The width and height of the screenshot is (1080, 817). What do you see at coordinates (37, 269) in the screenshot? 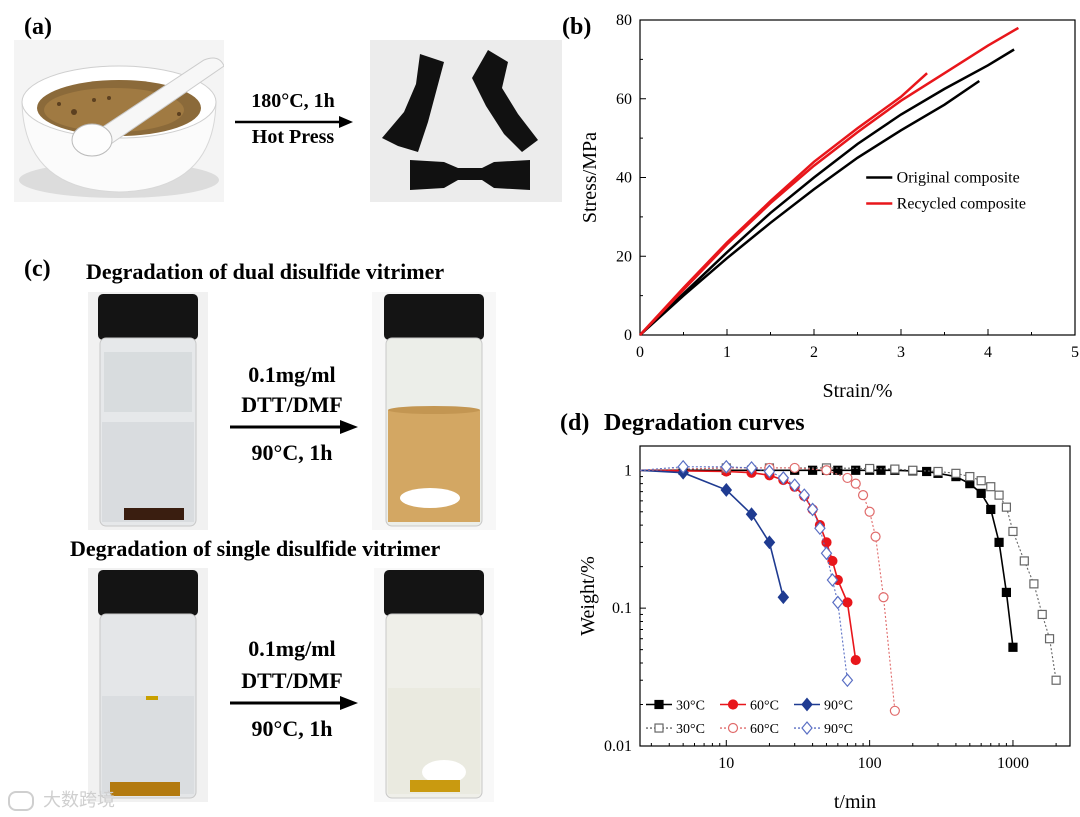
I see `panel-c-label: (c)` at bounding box center [37, 269].